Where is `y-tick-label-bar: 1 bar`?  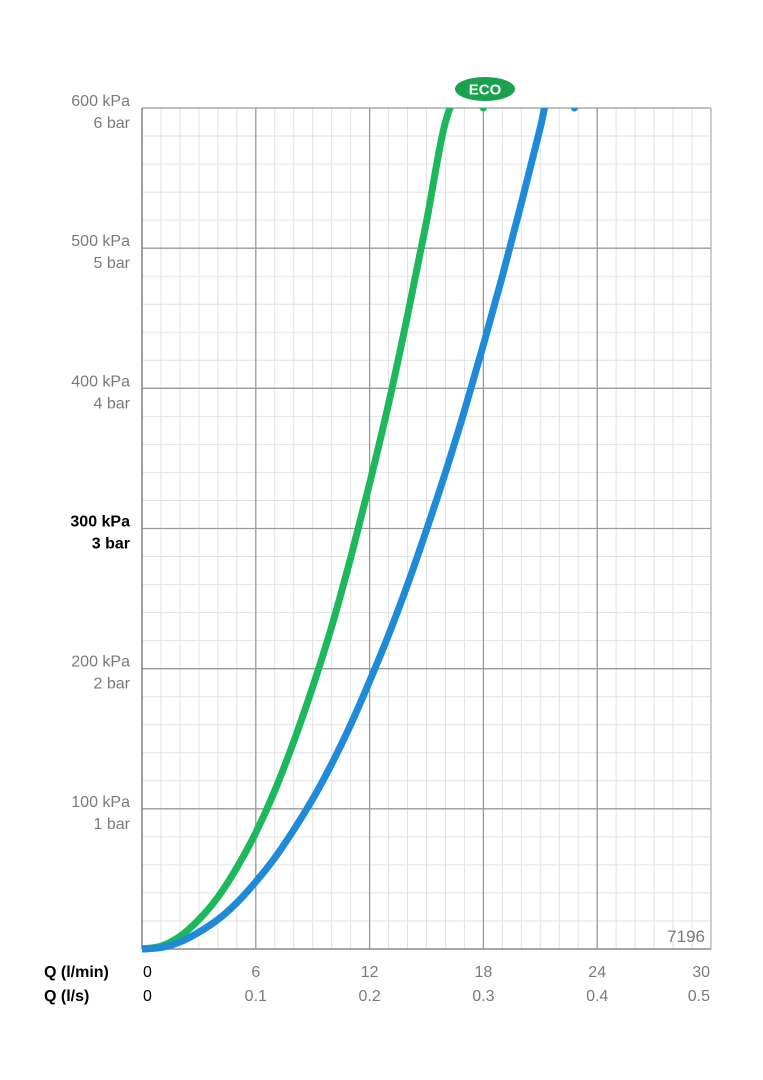 y-tick-label-bar: 1 bar is located at coordinates (112, 824).